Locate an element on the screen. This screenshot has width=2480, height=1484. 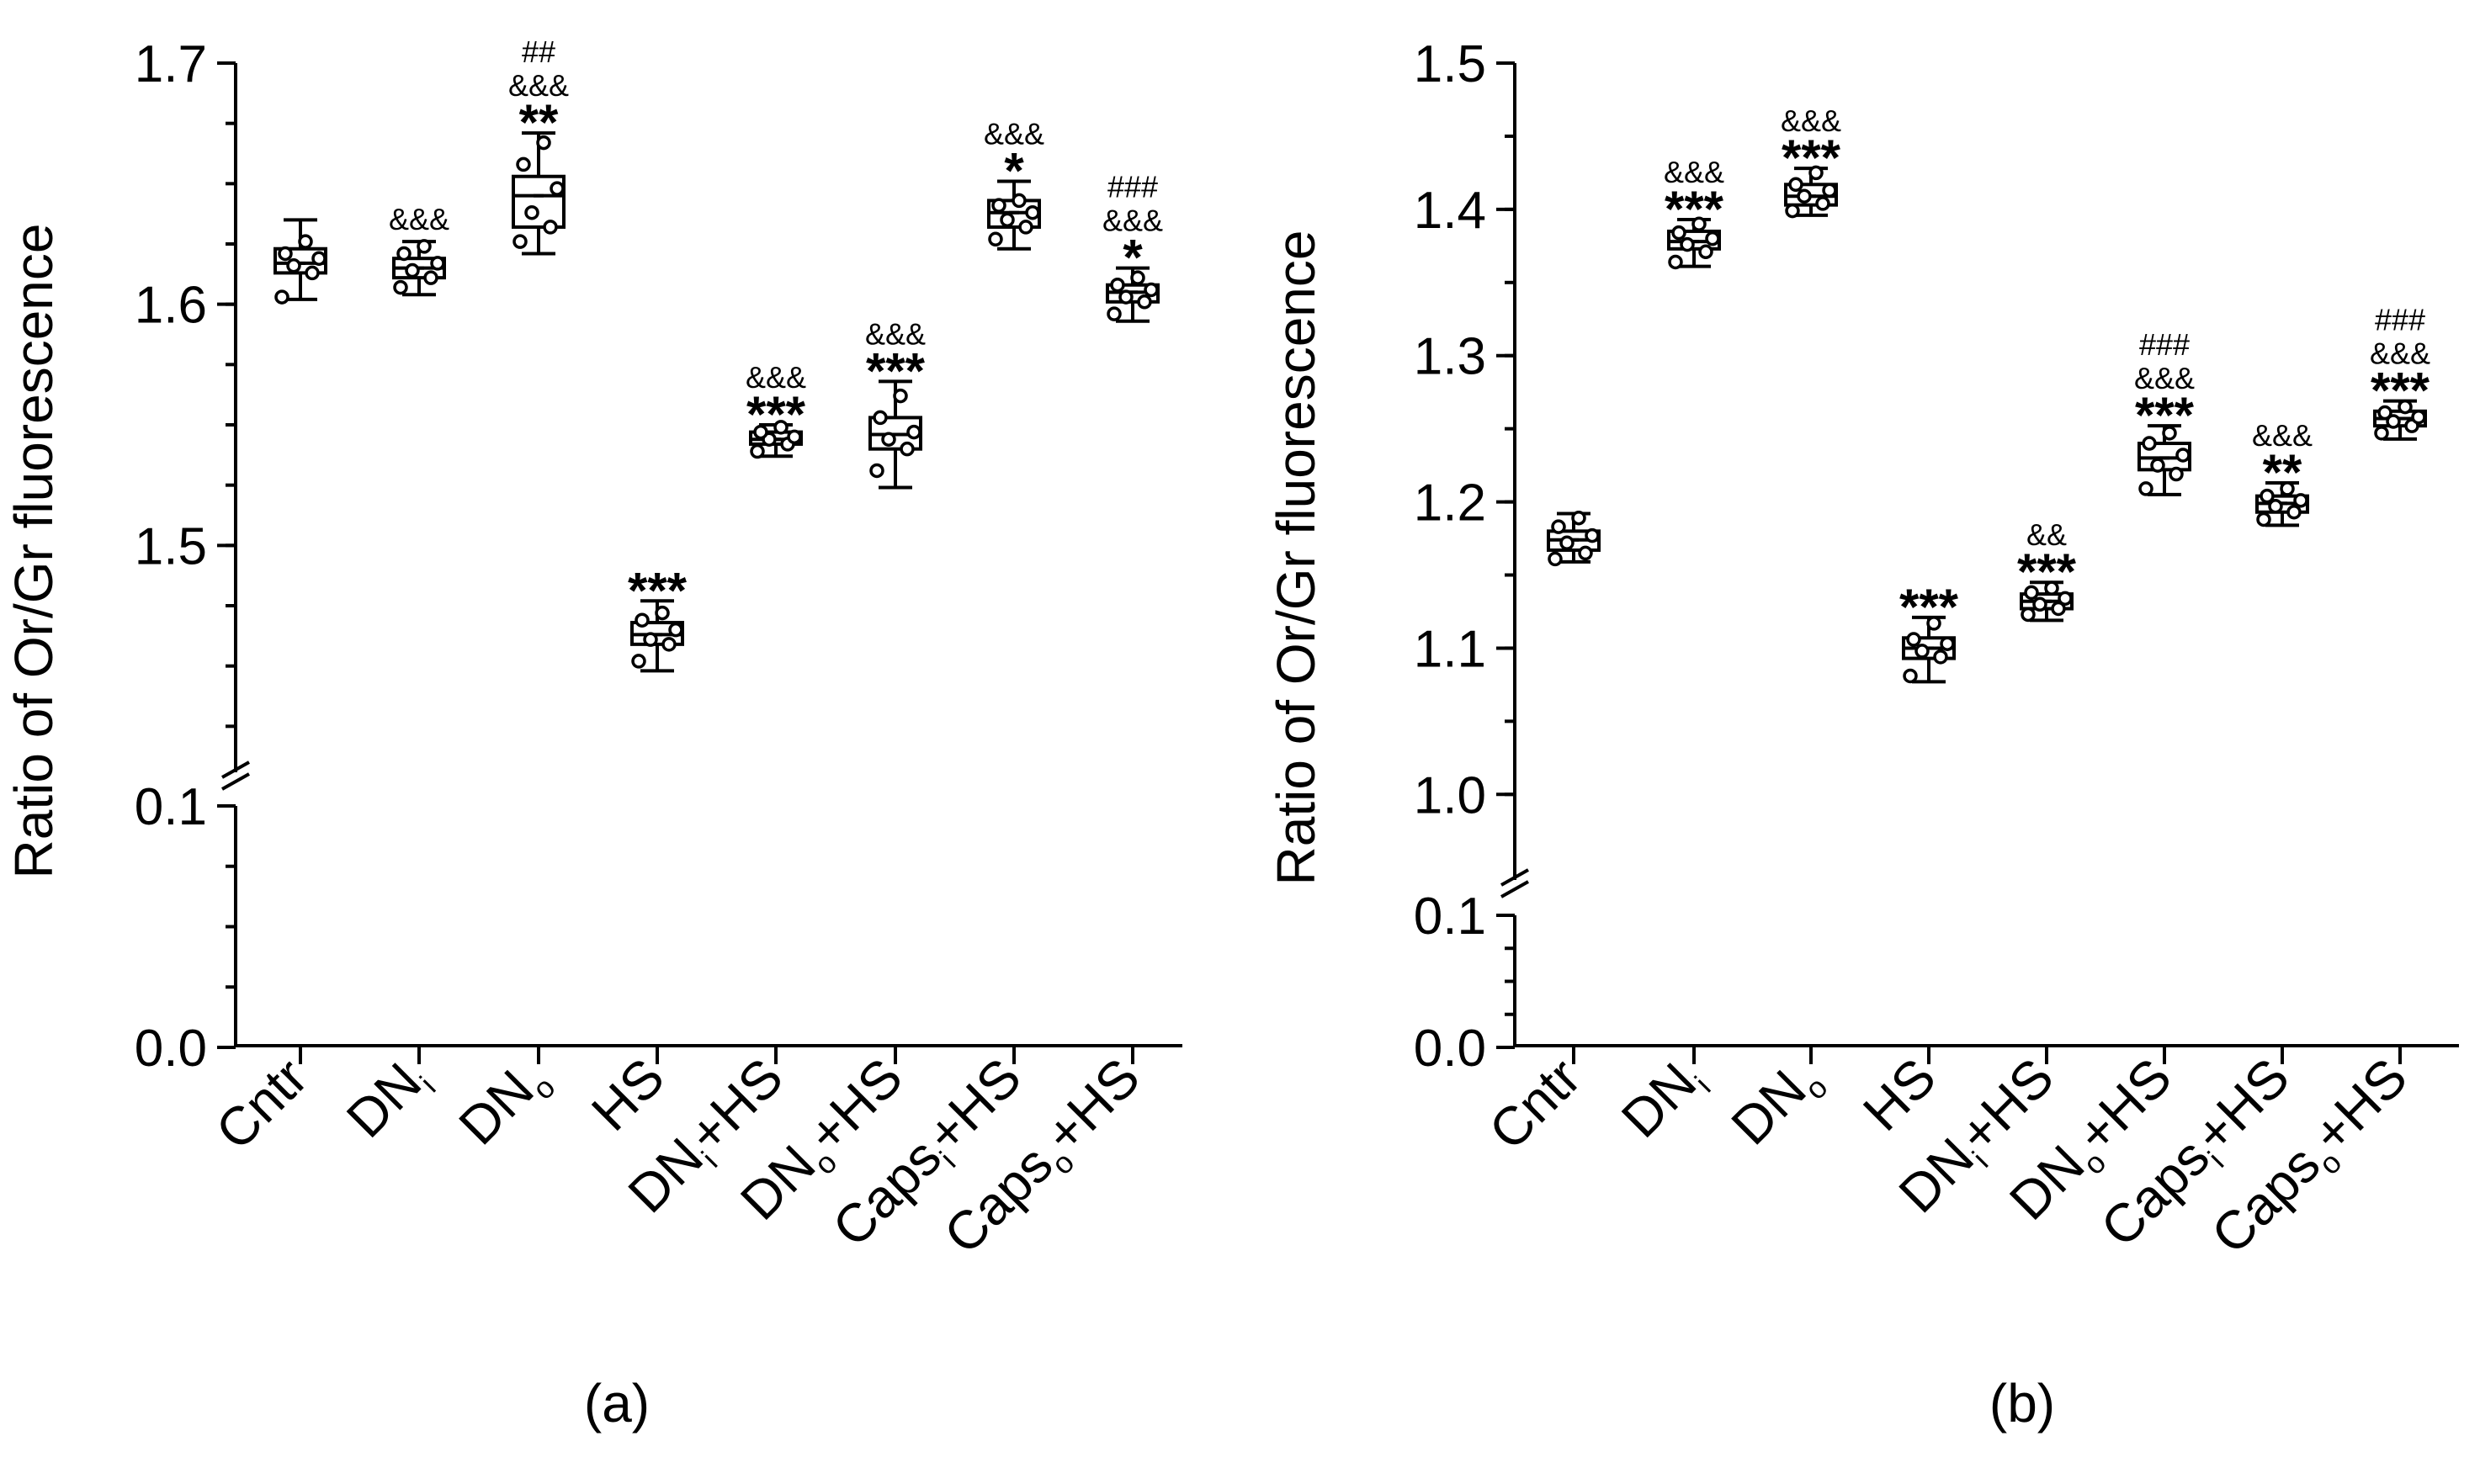
box-group: *** is located at coordinates (658, 617).